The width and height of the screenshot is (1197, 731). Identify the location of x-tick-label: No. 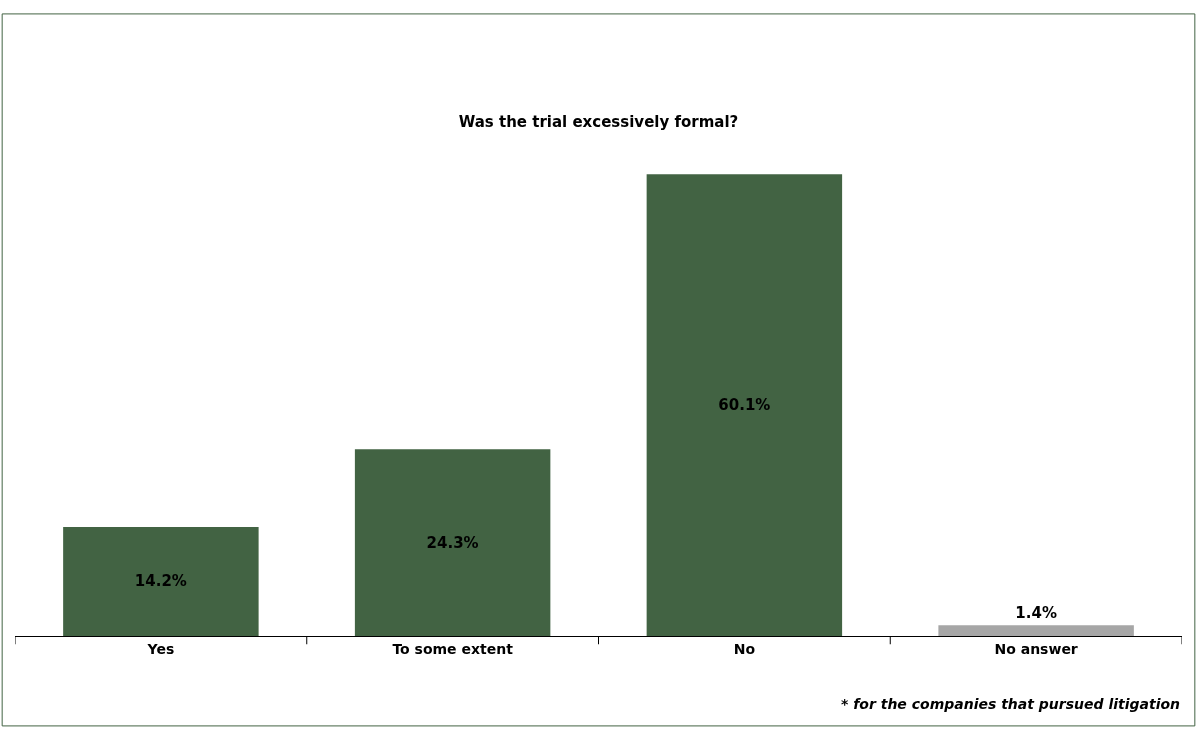
(744, 648).